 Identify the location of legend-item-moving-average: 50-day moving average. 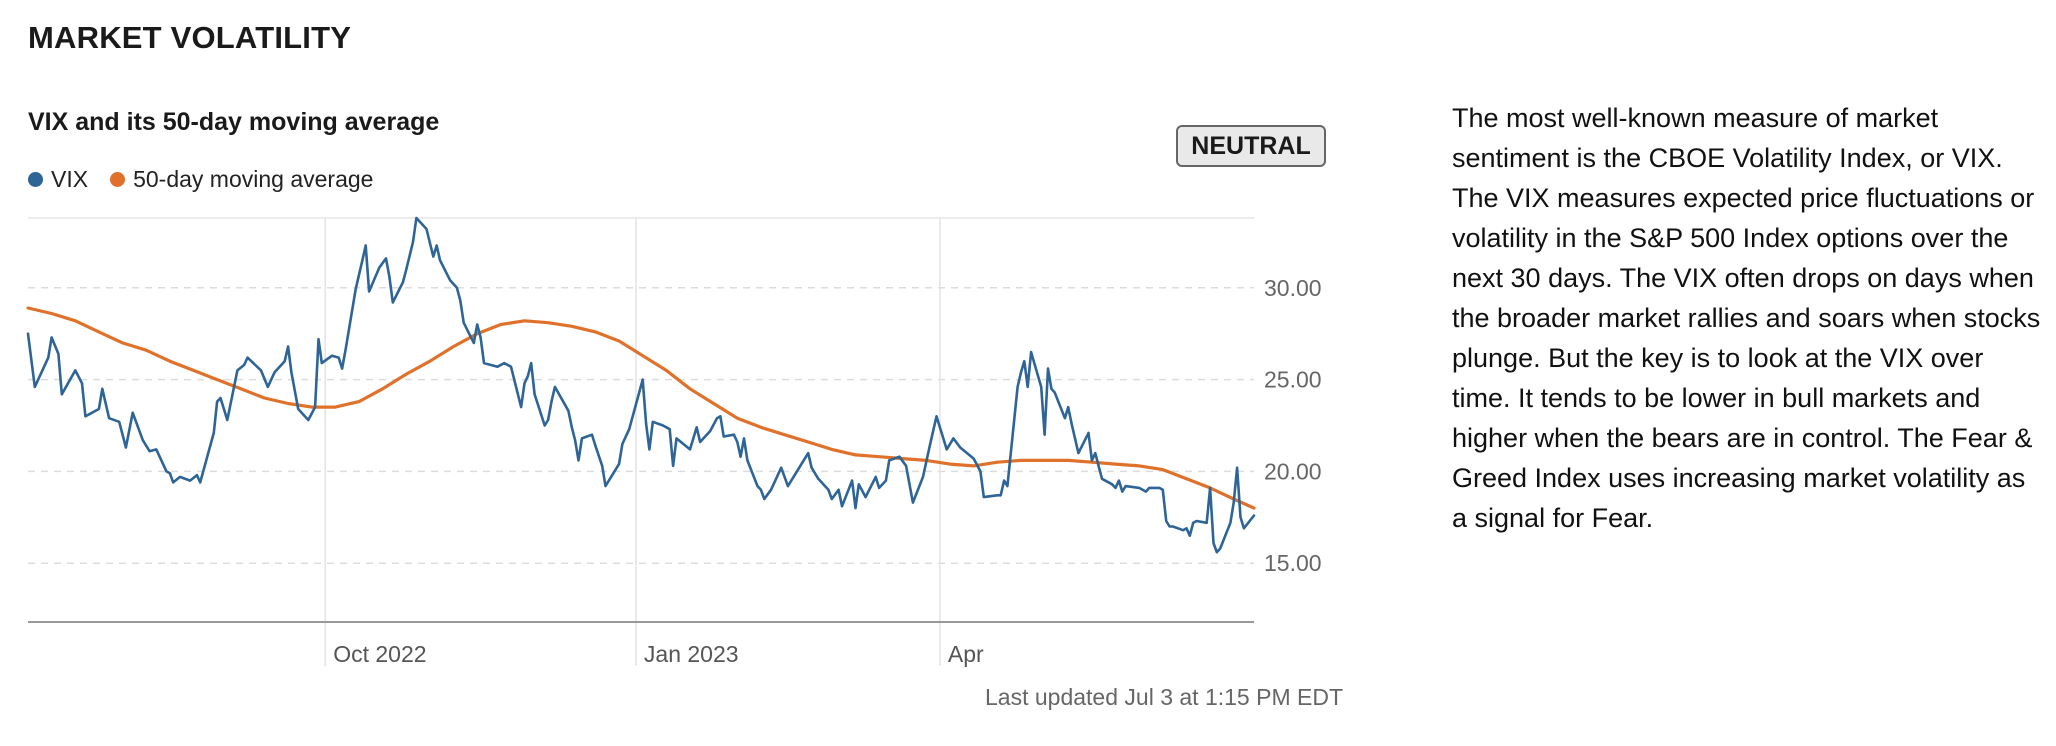
(241, 179).